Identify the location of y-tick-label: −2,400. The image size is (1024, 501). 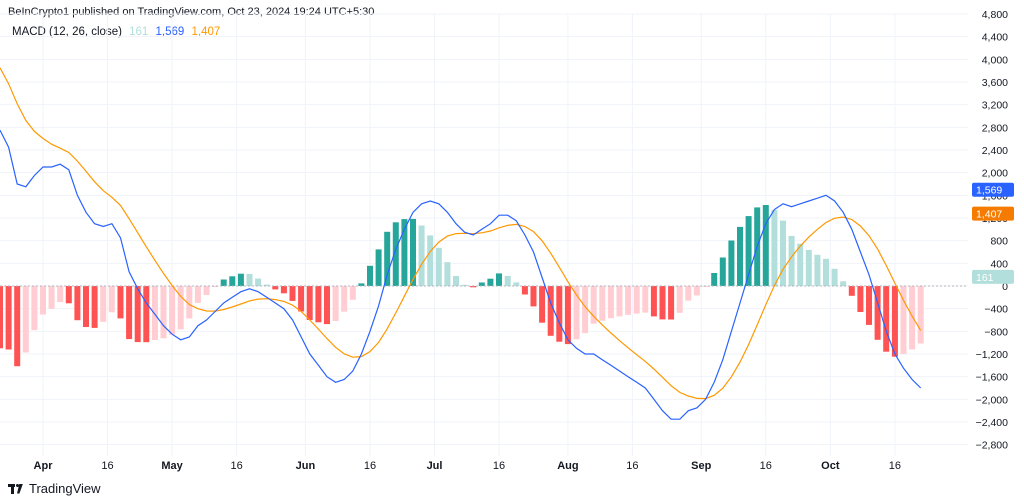
(992, 423).